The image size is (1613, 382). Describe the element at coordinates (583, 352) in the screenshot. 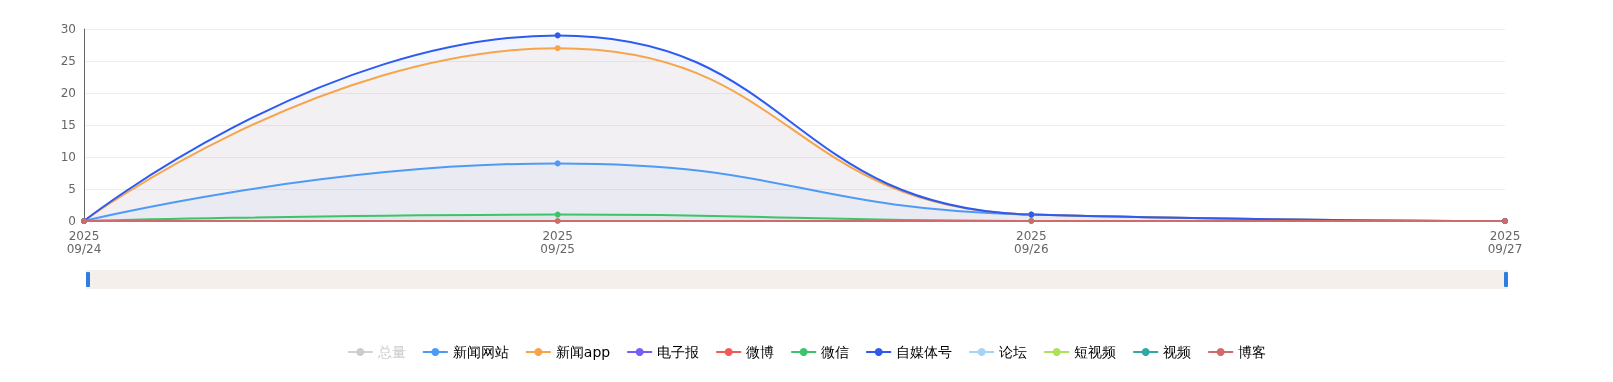

I see `legend-label: 新闻app` at that location.